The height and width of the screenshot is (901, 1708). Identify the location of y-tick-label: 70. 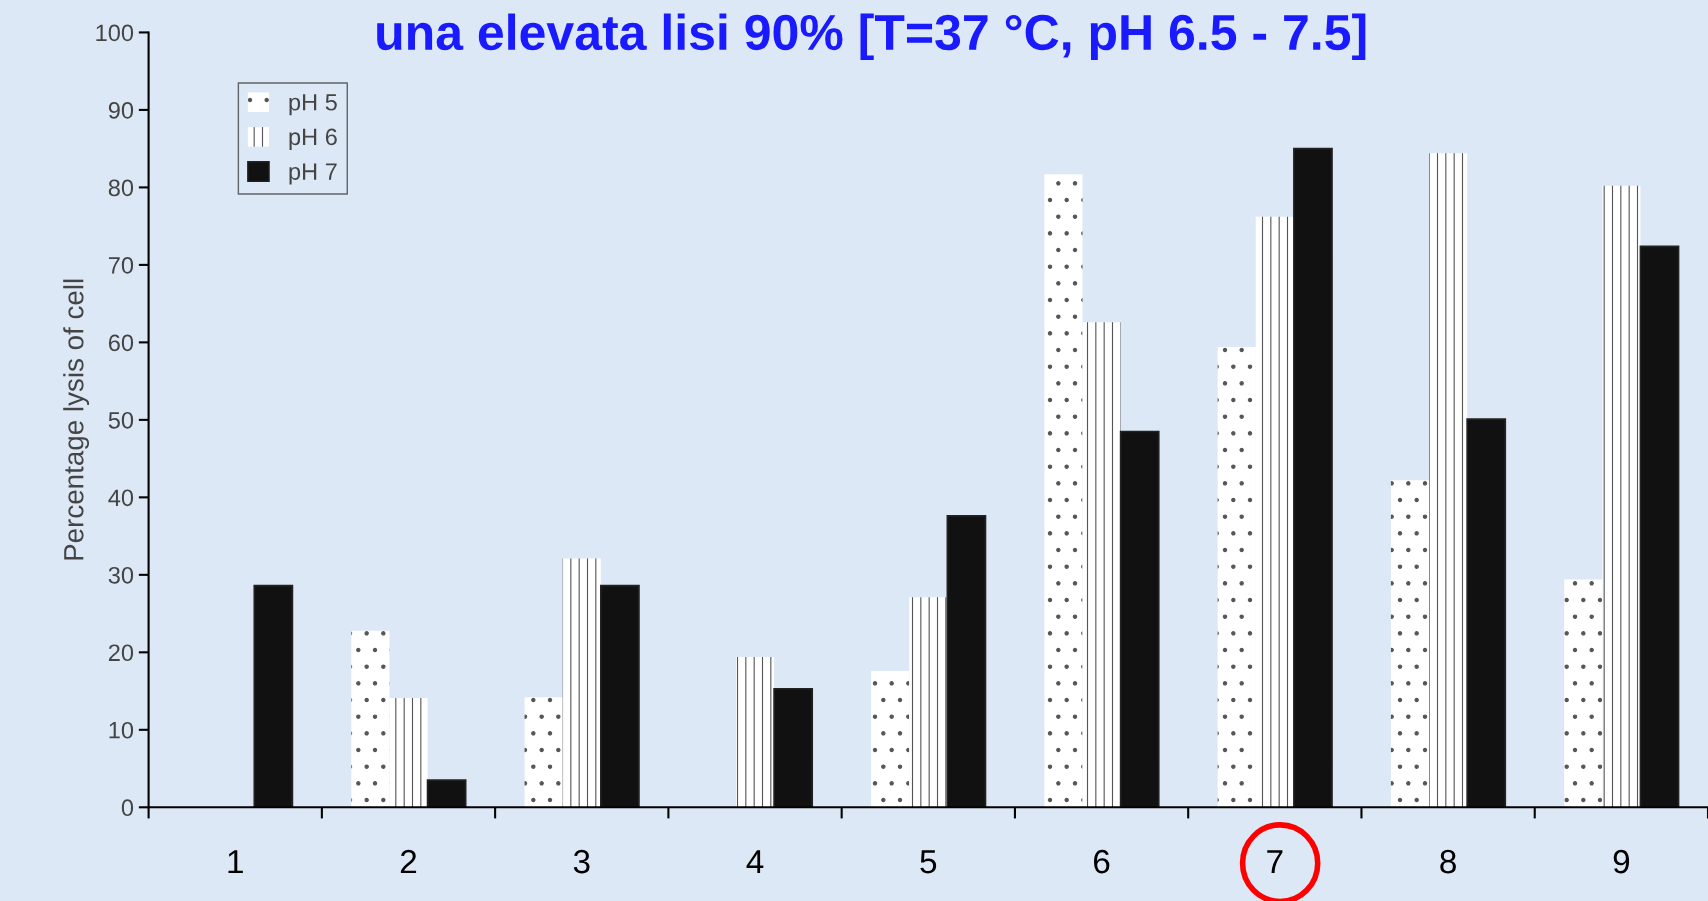
(121, 265).